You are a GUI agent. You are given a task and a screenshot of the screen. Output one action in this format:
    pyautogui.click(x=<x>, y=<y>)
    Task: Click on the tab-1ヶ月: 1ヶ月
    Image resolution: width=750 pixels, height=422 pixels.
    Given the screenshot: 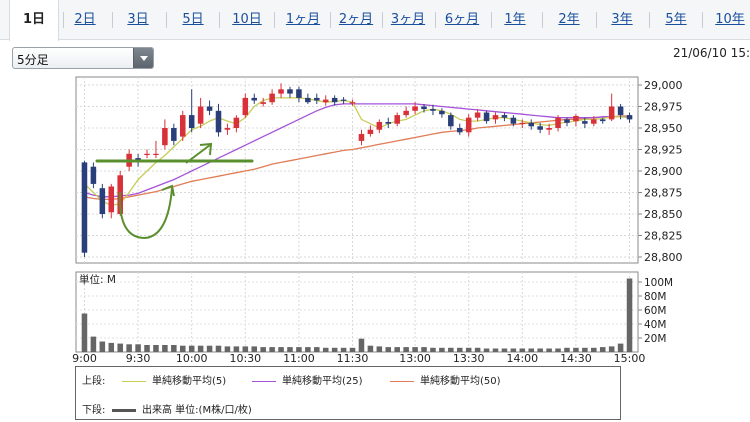 What is the action you would take?
    pyautogui.click(x=303, y=19)
    